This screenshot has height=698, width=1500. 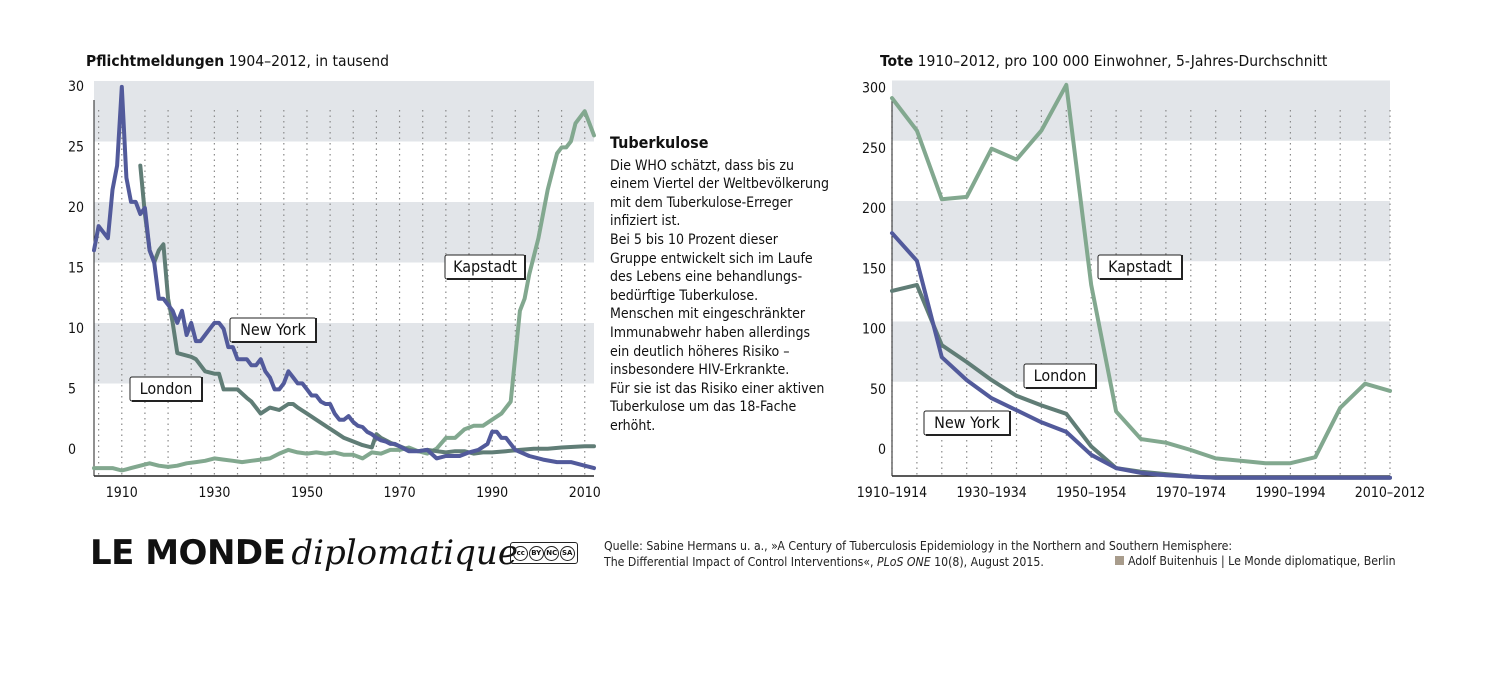 I want to click on right-label-new-york: New York, so click(x=967, y=423).